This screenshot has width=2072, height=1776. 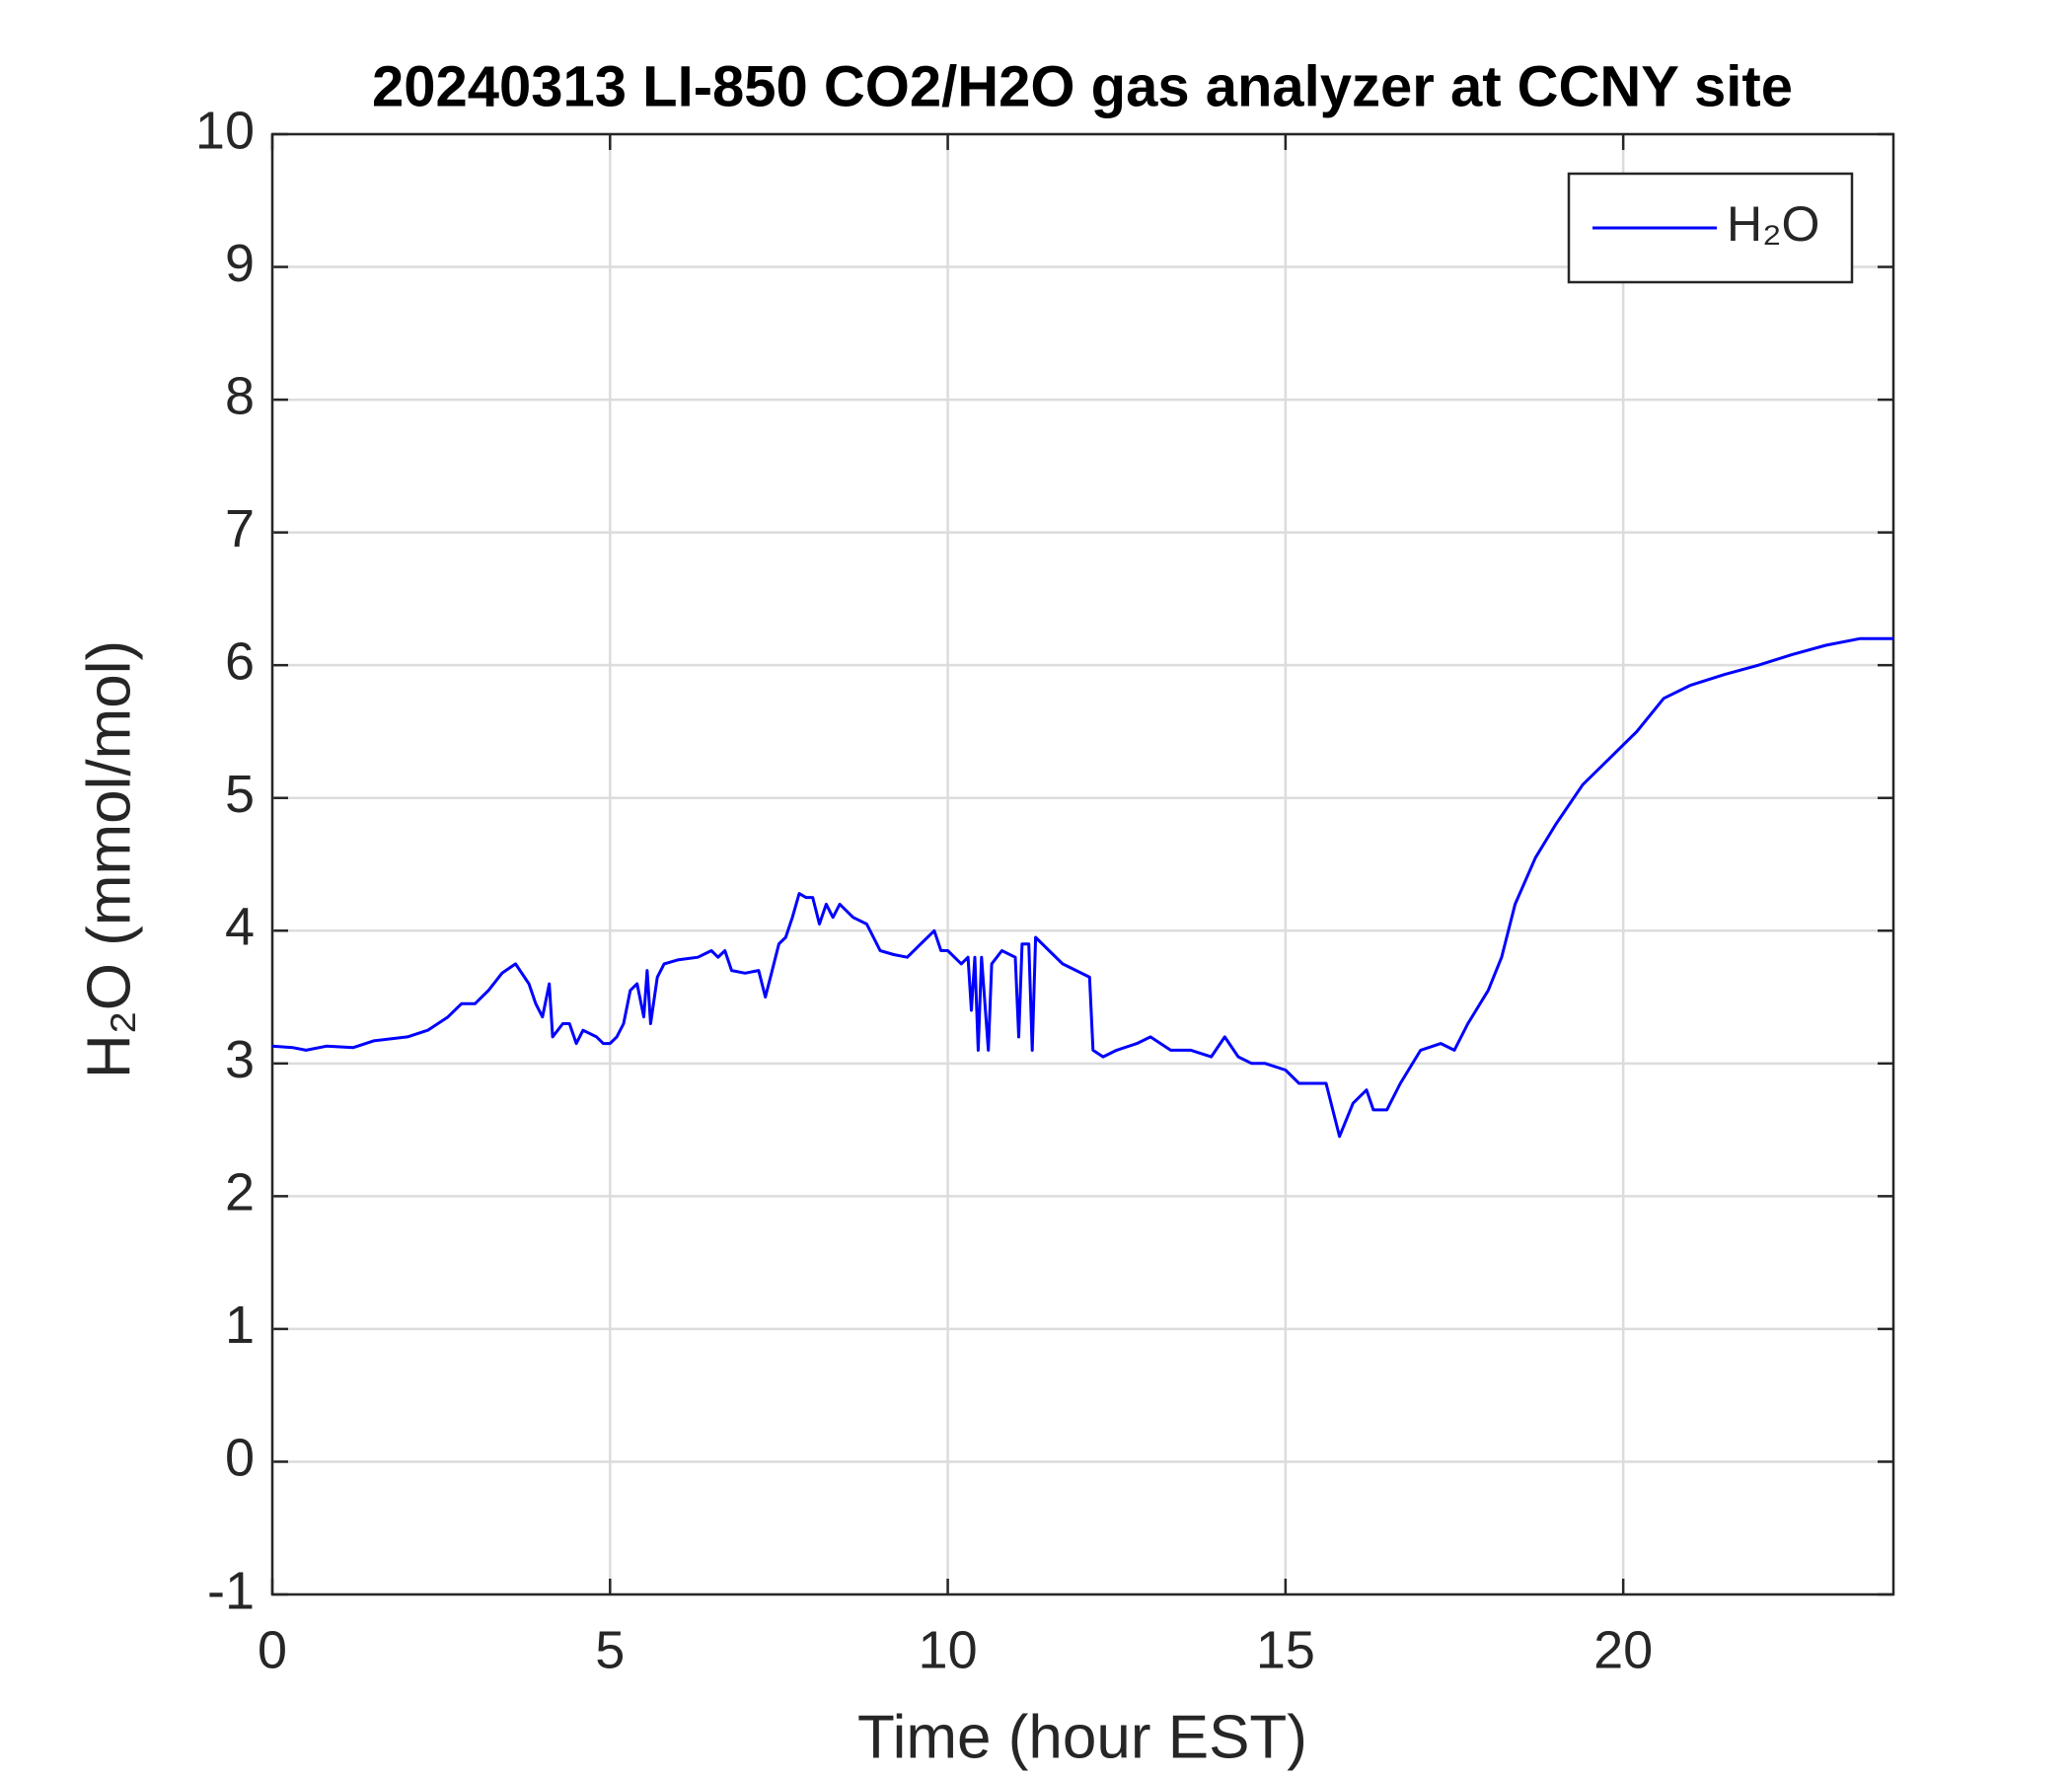 What do you see at coordinates (949, 1650) in the screenshot?
I see `x-tick-label: 10` at bounding box center [949, 1650].